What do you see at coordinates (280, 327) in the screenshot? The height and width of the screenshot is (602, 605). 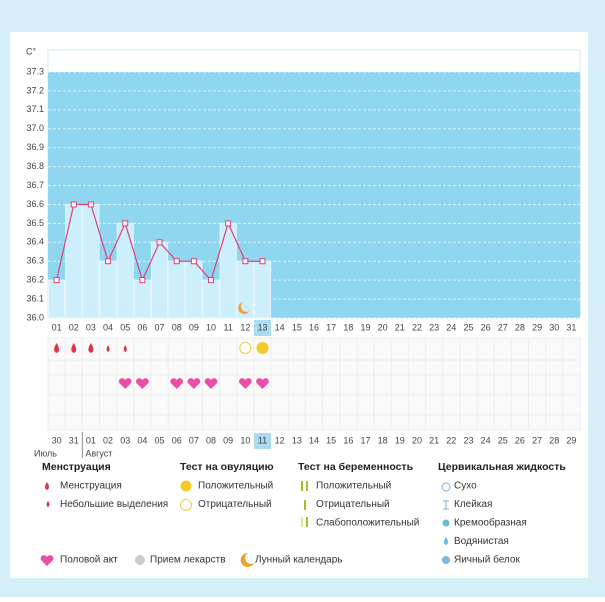 I see `x-tick-label: 14` at bounding box center [280, 327].